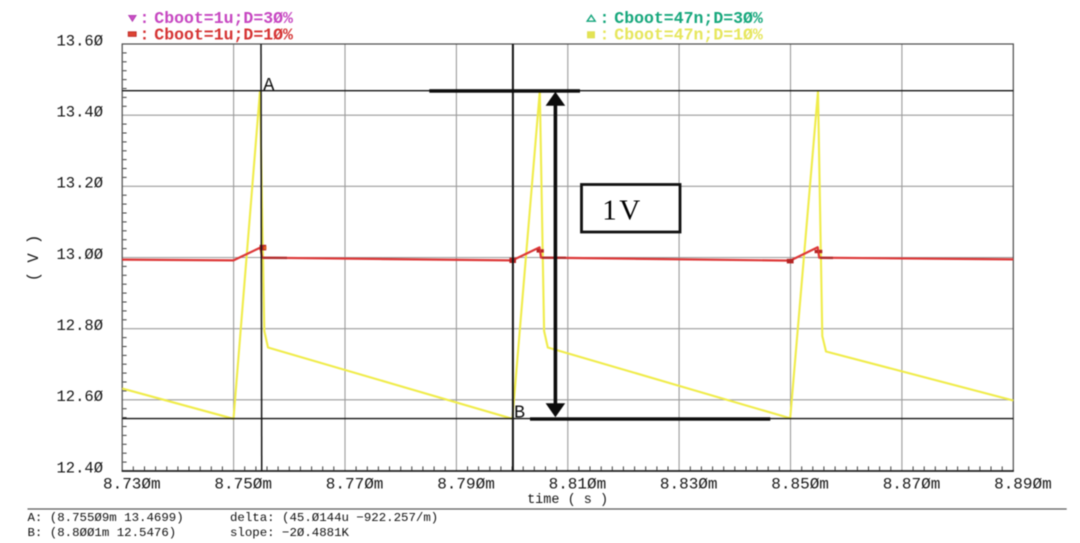 The height and width of the screenshot is (543, 1080). I want to click on svg-text: A, so click(269, 85).